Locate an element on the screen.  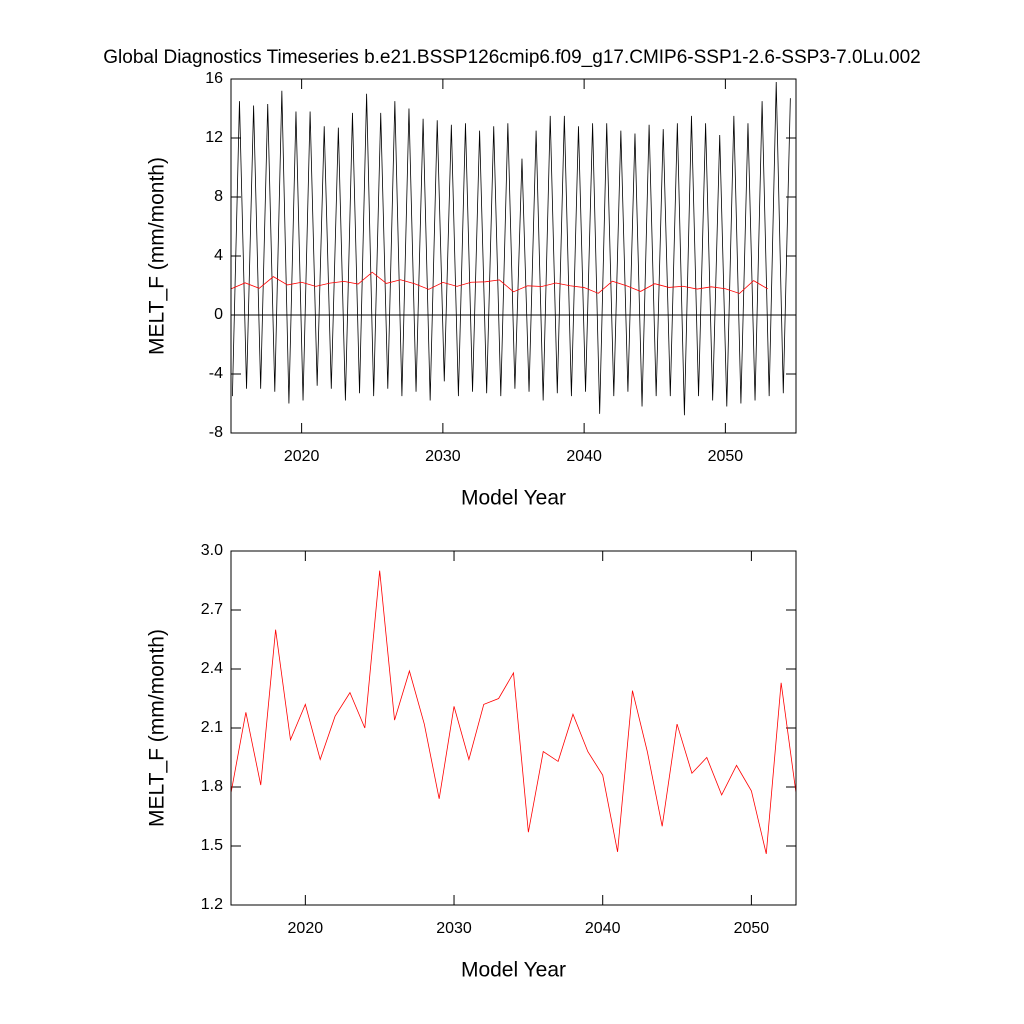
series-line is located at coordinates (499, 282).